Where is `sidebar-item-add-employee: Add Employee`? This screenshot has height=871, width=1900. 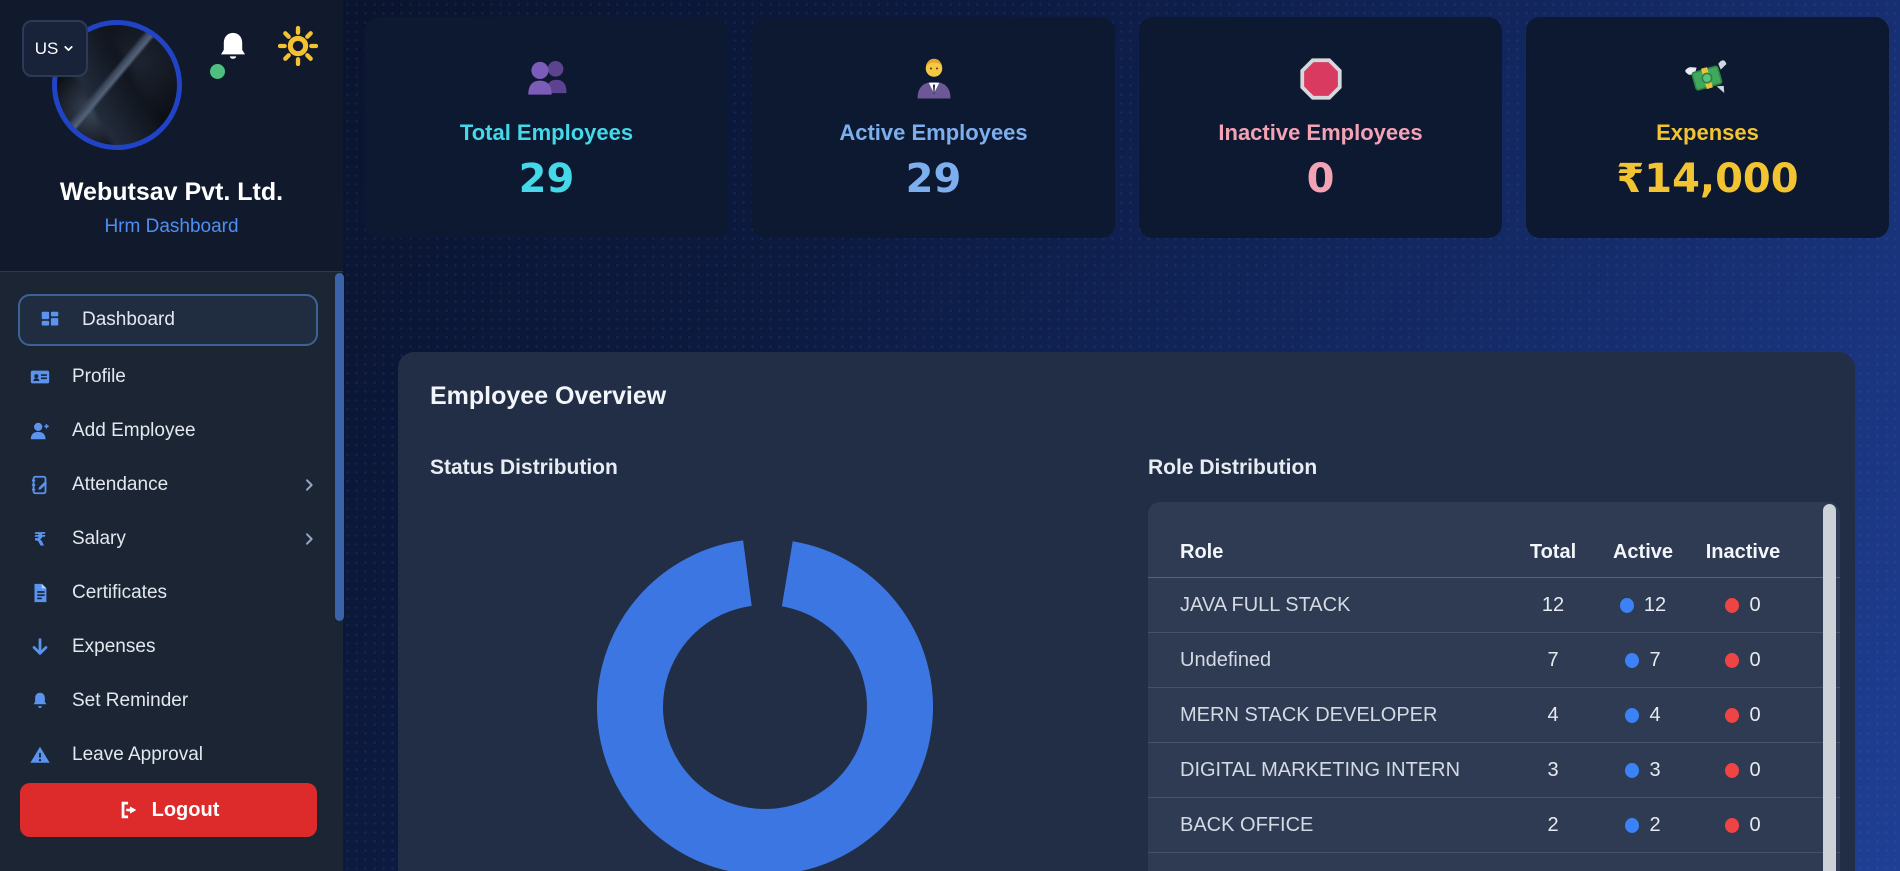
sidebar-item-add-employee: Add Employee is located at coordinates (171, 431).